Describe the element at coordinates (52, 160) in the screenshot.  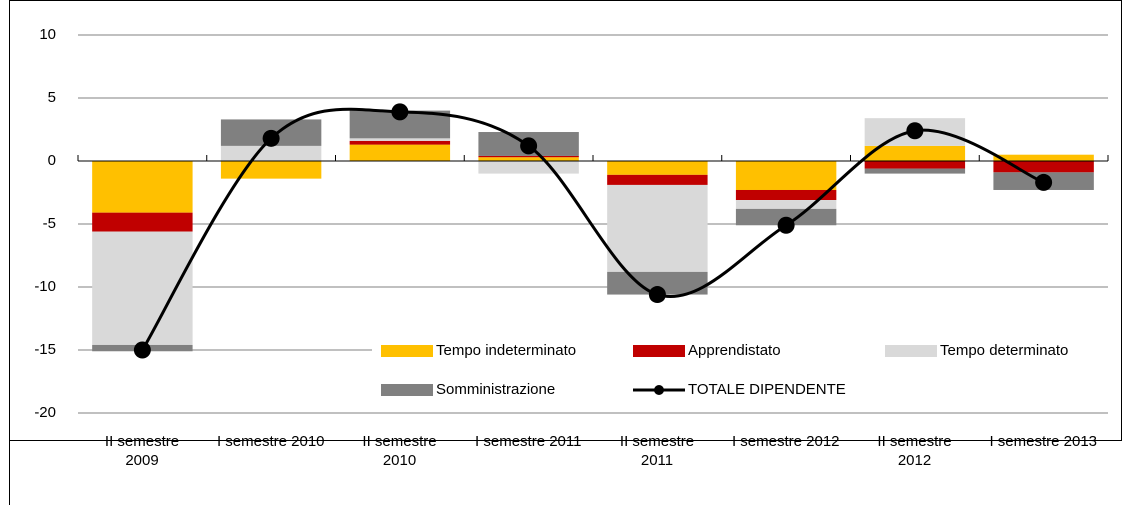
I see `y-tick-label: 0` at that location.